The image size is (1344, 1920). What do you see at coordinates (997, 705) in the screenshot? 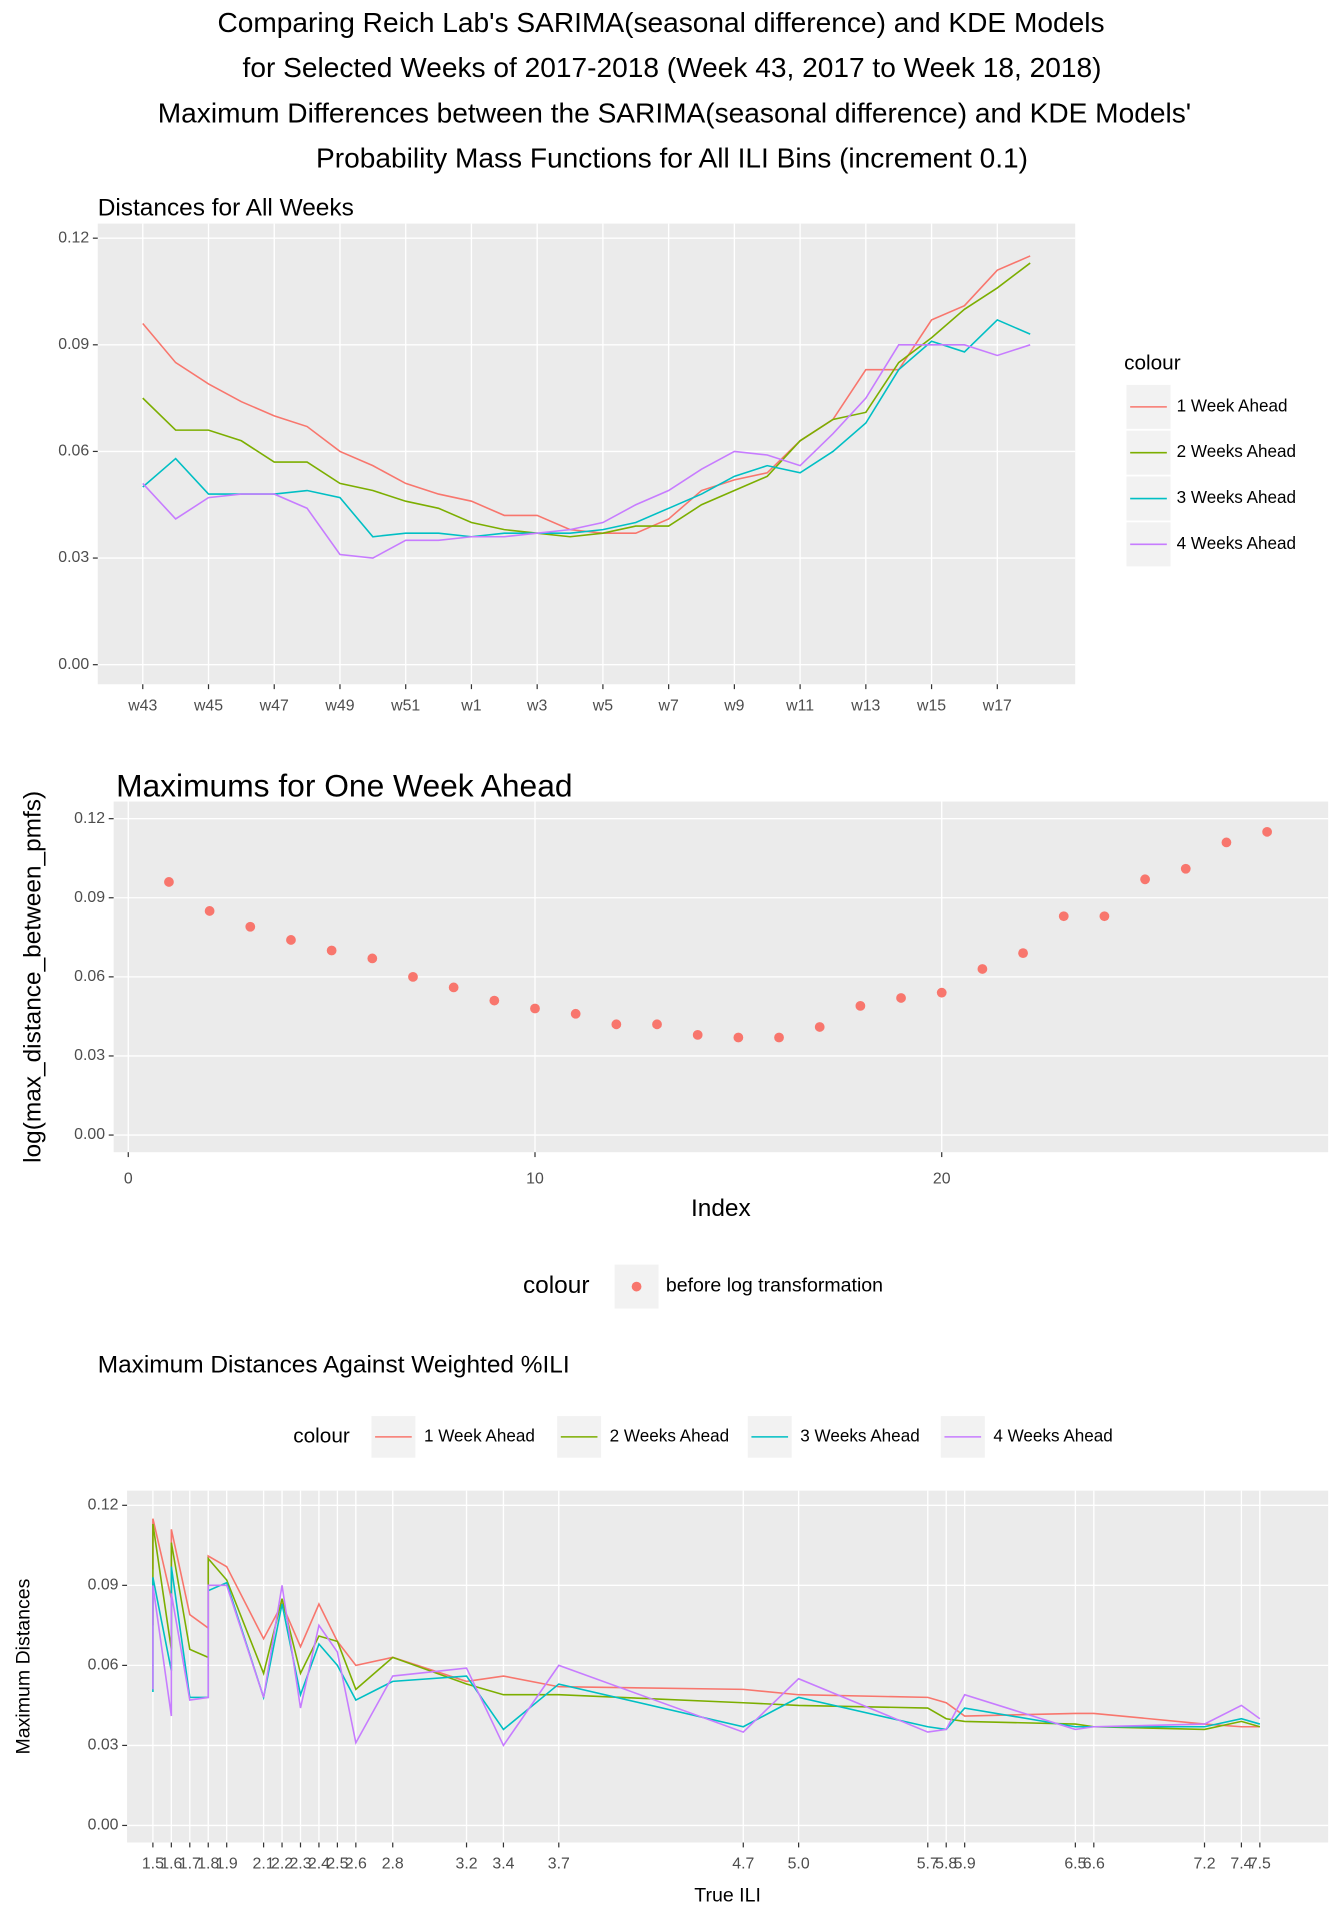
I see `x-tick-label: w17` at bounding box center [997, 705].